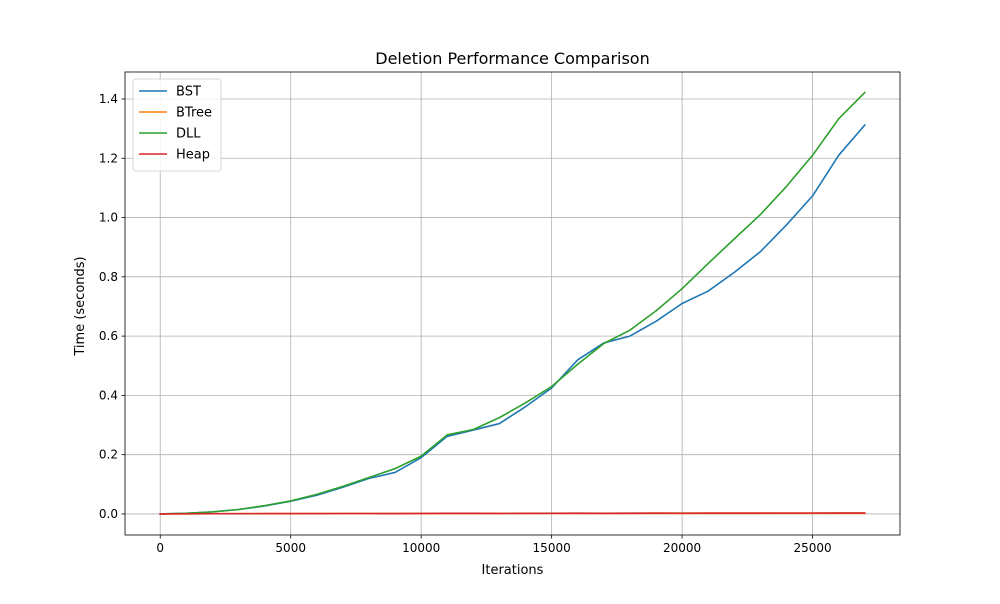  What do you see at coordinates (421, 548) in the screenshot?
I see `x-tick-label: 10000` at bounding box center [421, 548].